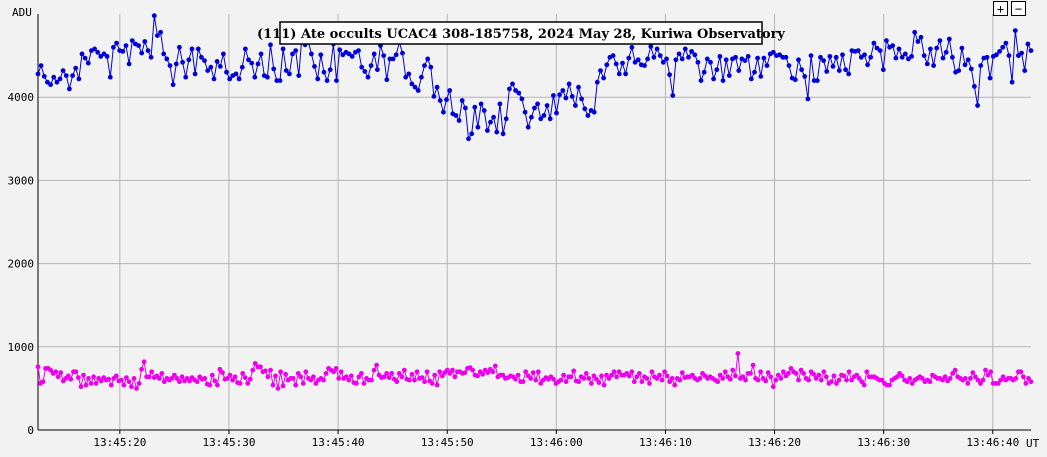  Describe the element at coordinates (30, 430) in the screenshot. I see `y-tick-label: 0` at that location.